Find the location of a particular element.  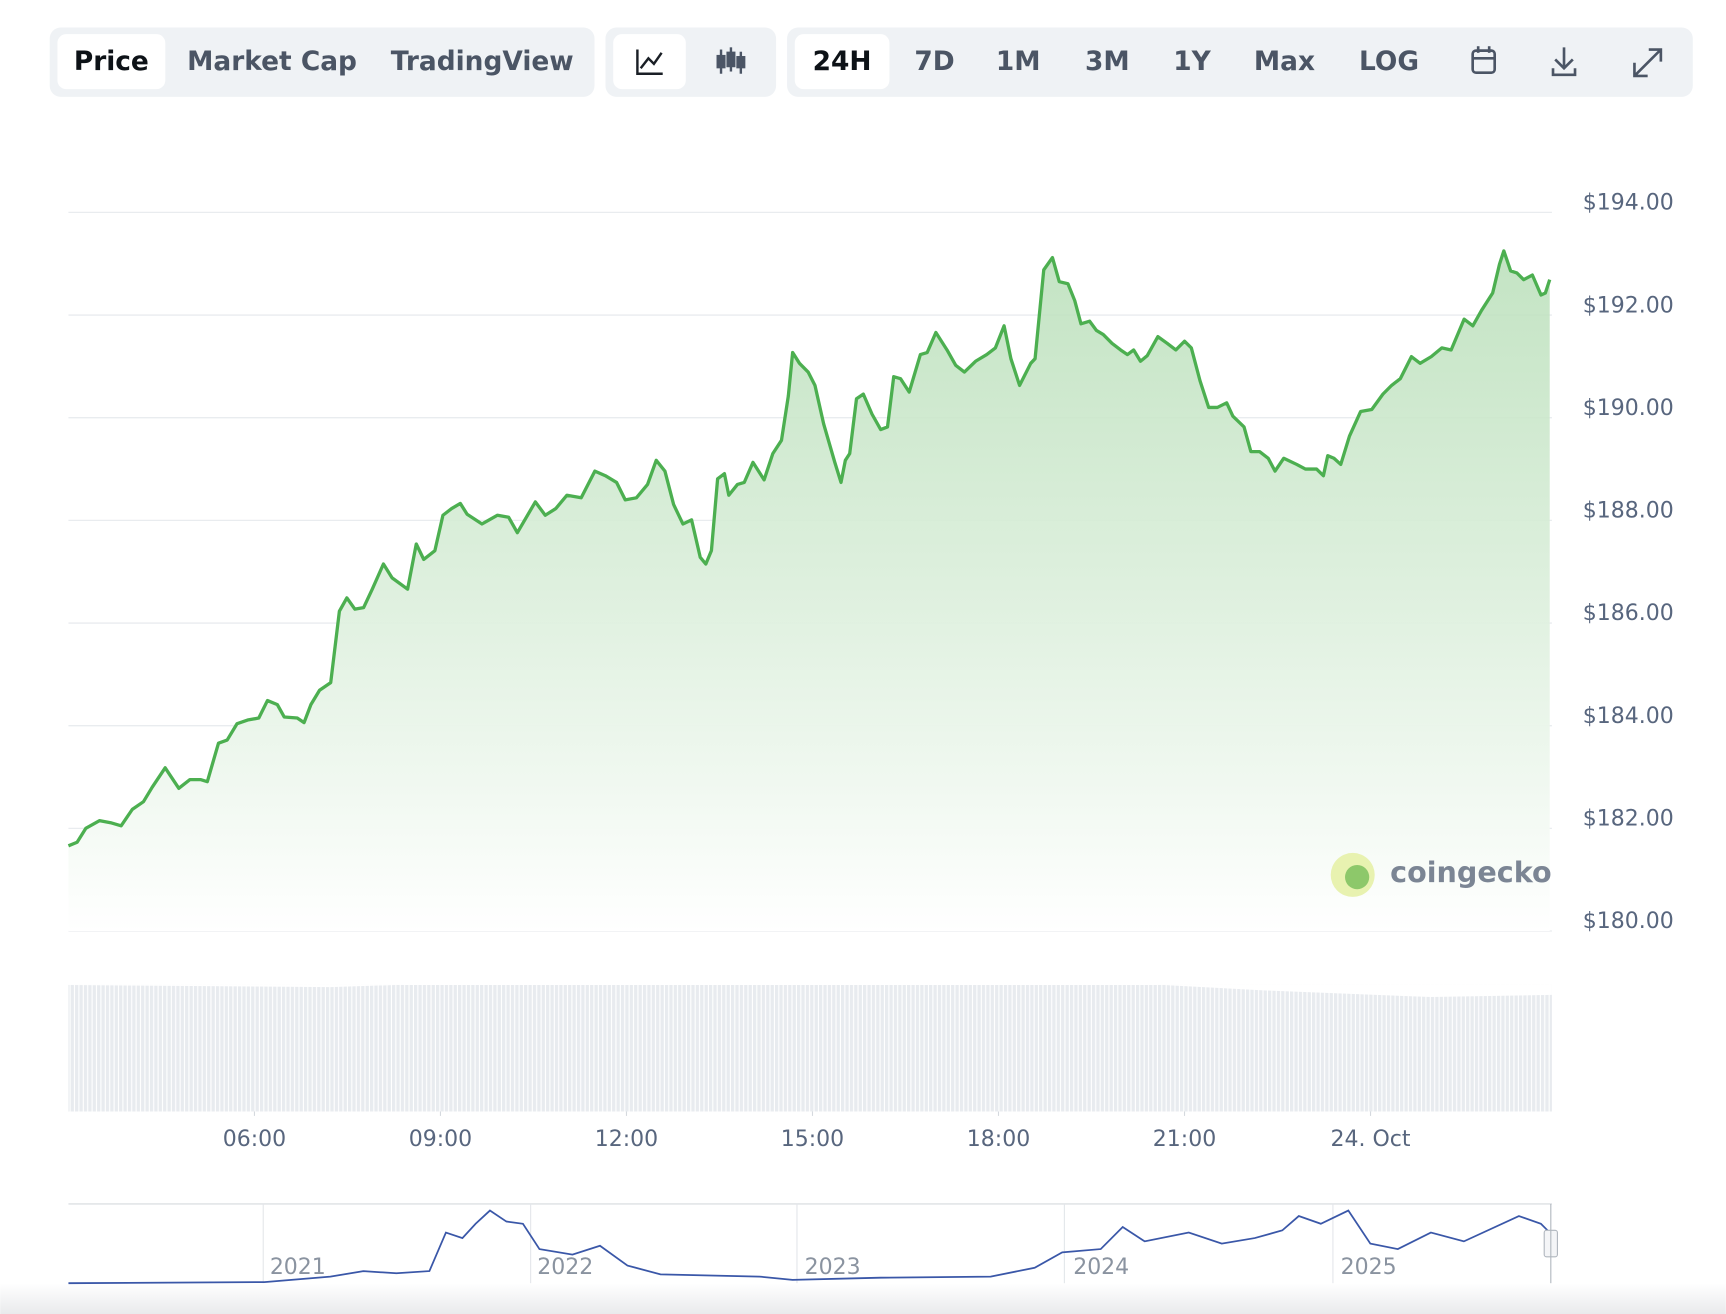

navigator: 2021 2022 2023 2024 2025 is located at coordinates (863, 1258).